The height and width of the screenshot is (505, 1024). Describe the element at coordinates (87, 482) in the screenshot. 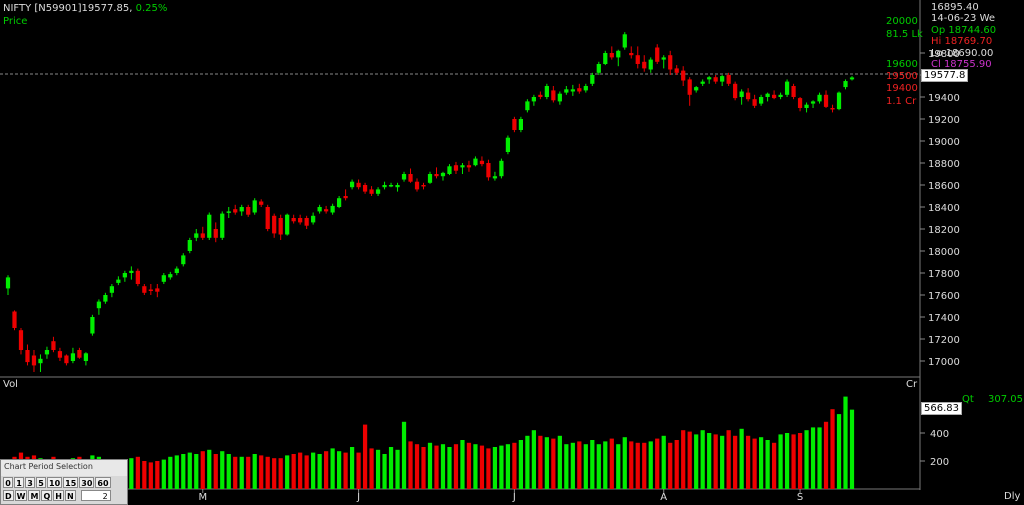

I see `period-button-30: 30` at that location.